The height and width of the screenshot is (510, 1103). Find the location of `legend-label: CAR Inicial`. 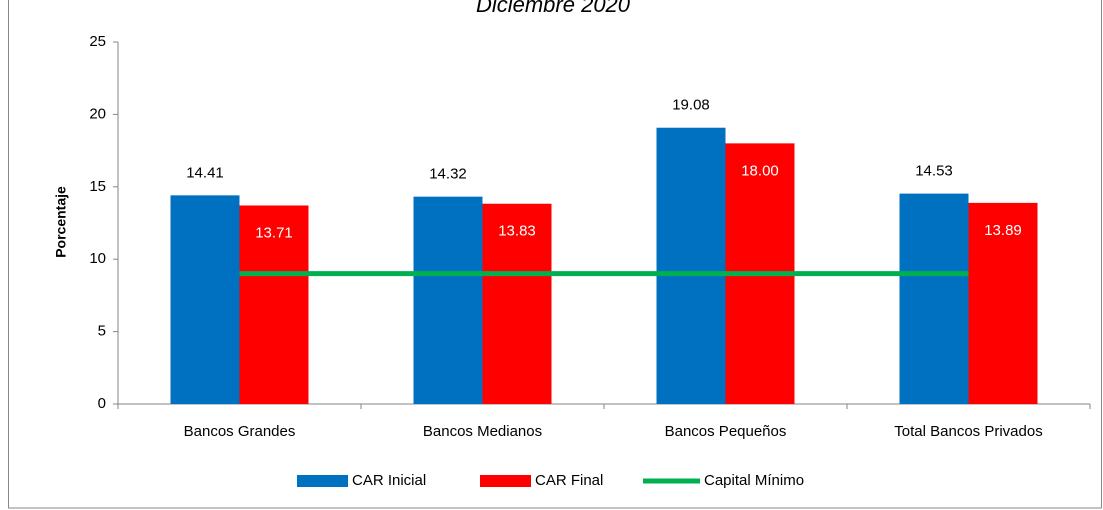

legend-label: CAR Inicial is located at coordinates (389, 480).